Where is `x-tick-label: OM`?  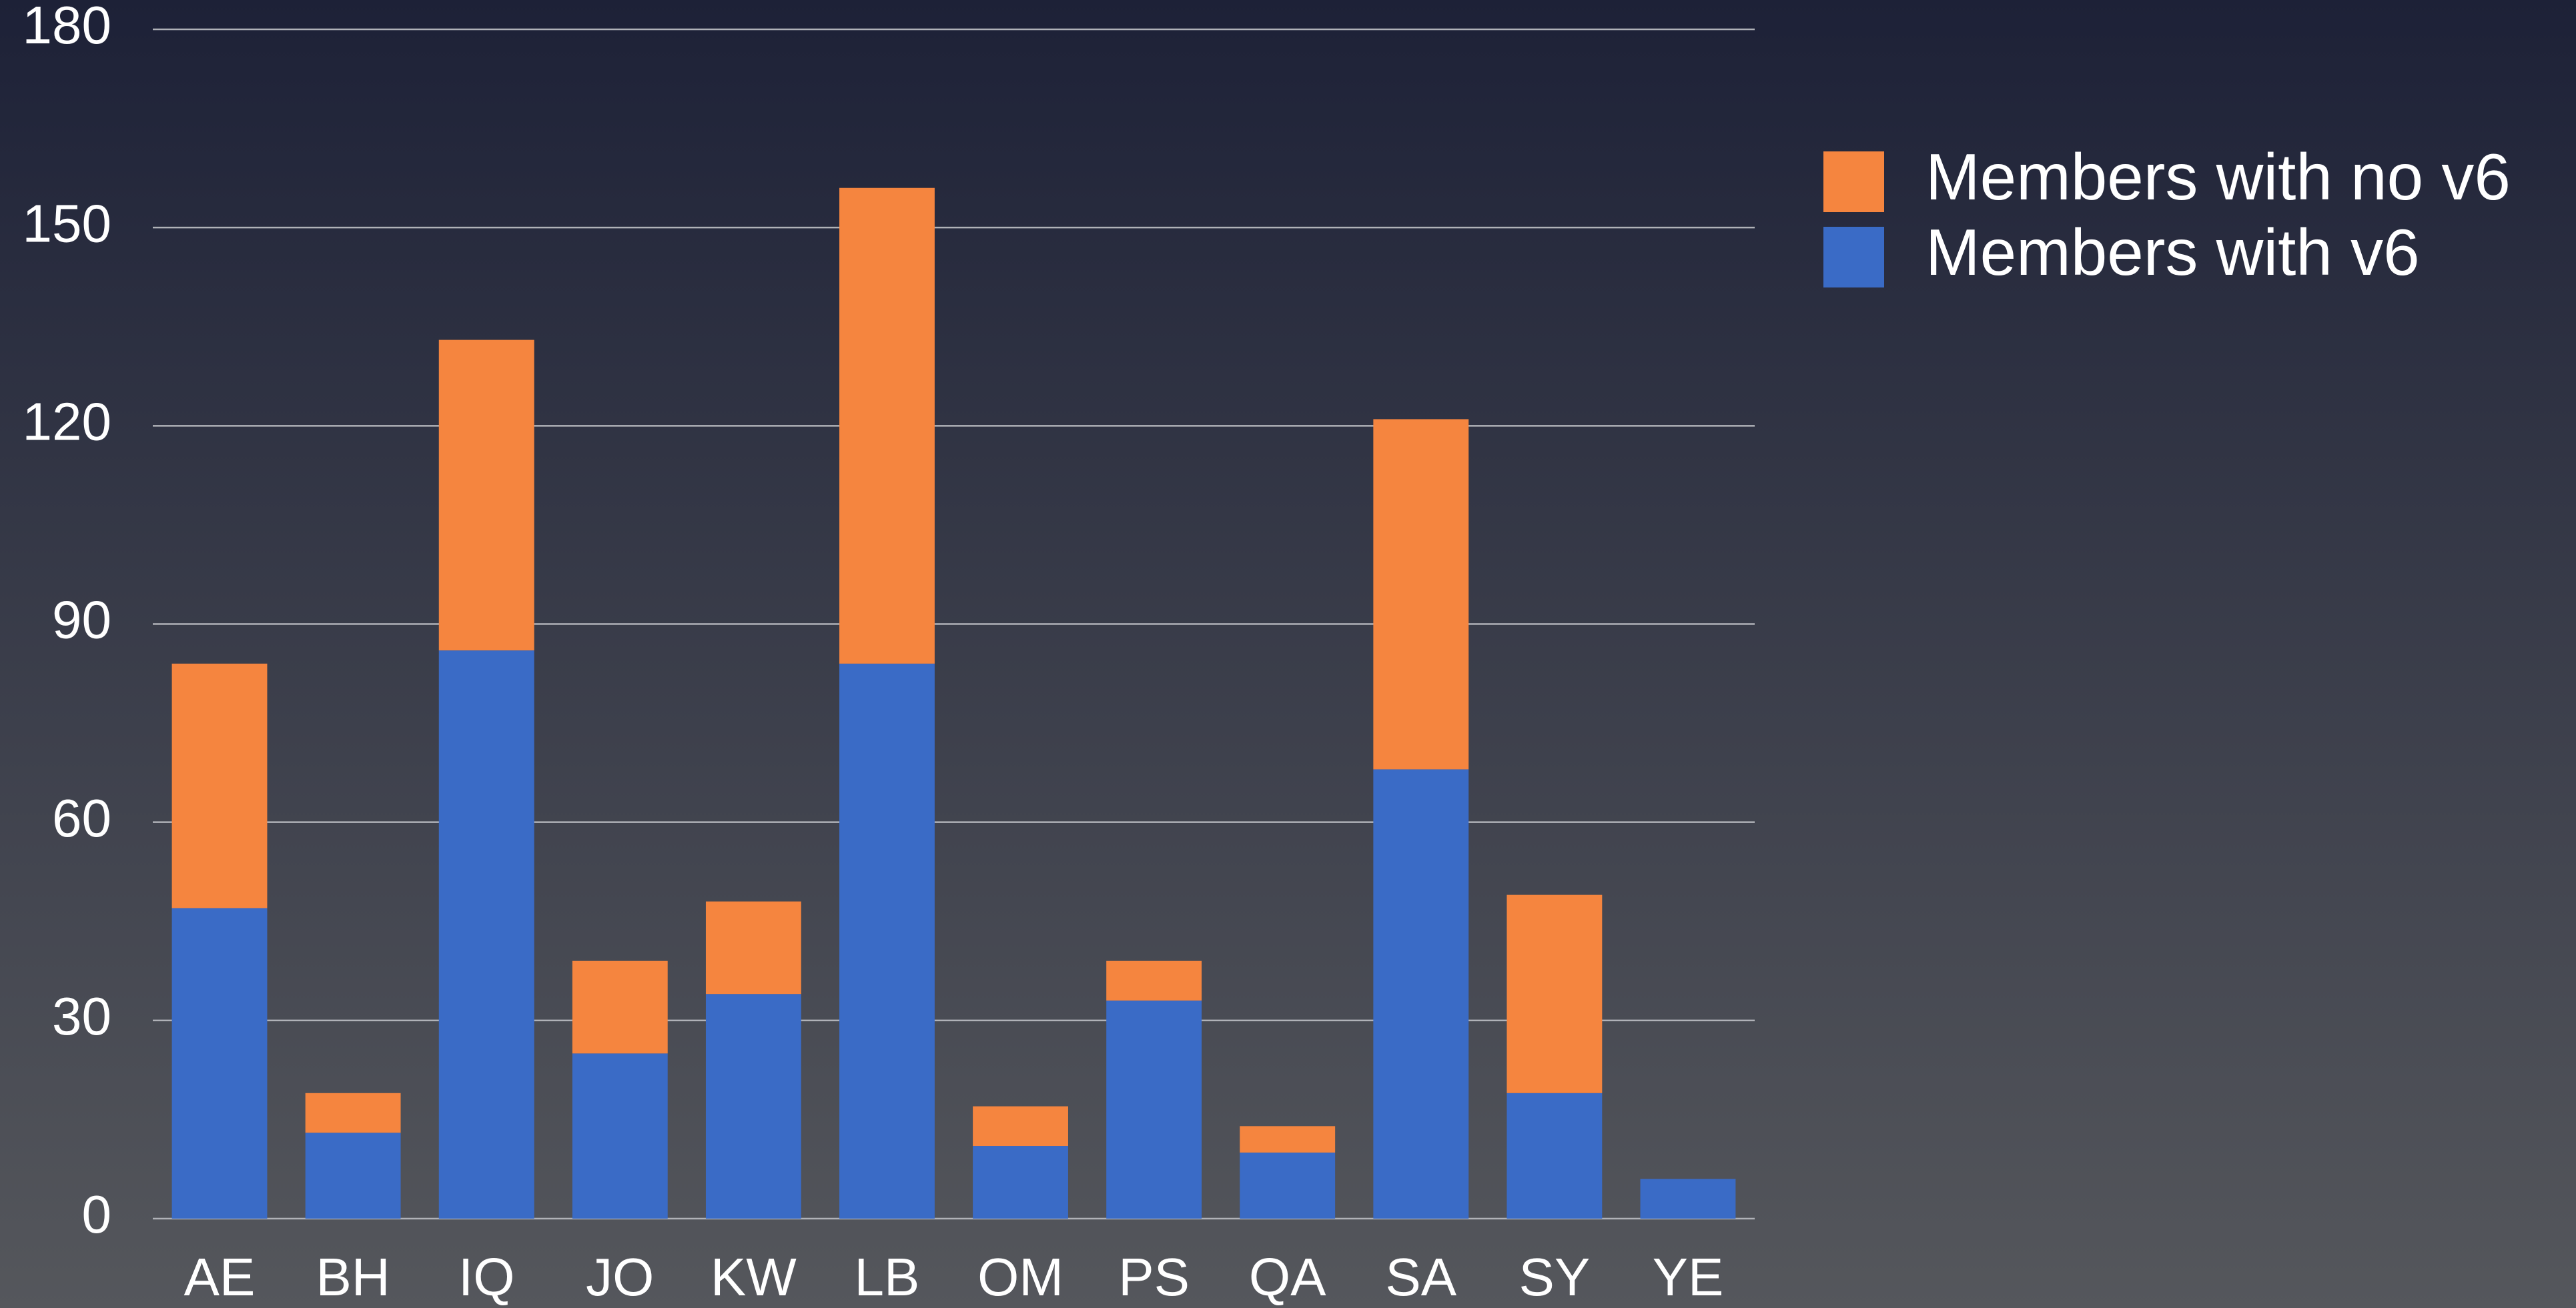
x-tick-label: OM is located at coordinates (1020, 1277).